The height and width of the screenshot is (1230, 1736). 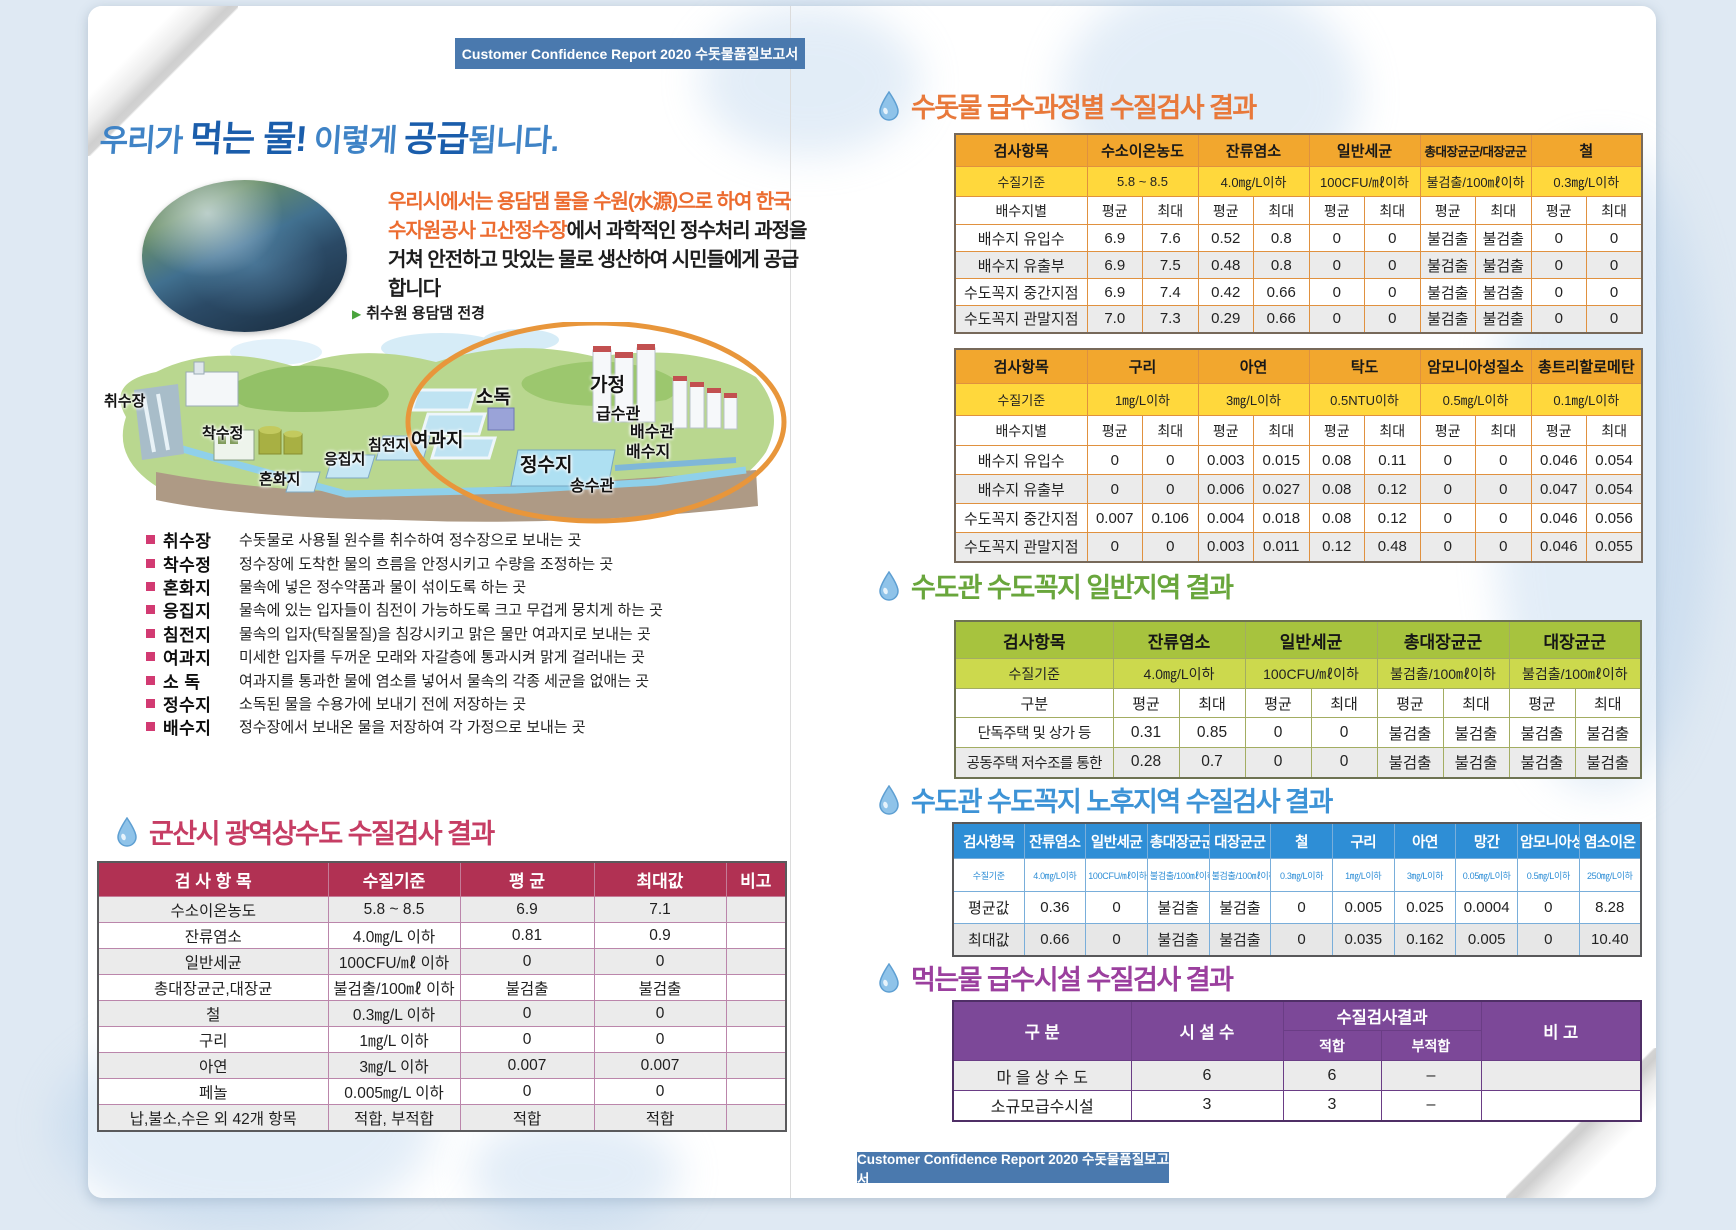 I want to click on cell: 0.018, so click(x=1281, y=518).